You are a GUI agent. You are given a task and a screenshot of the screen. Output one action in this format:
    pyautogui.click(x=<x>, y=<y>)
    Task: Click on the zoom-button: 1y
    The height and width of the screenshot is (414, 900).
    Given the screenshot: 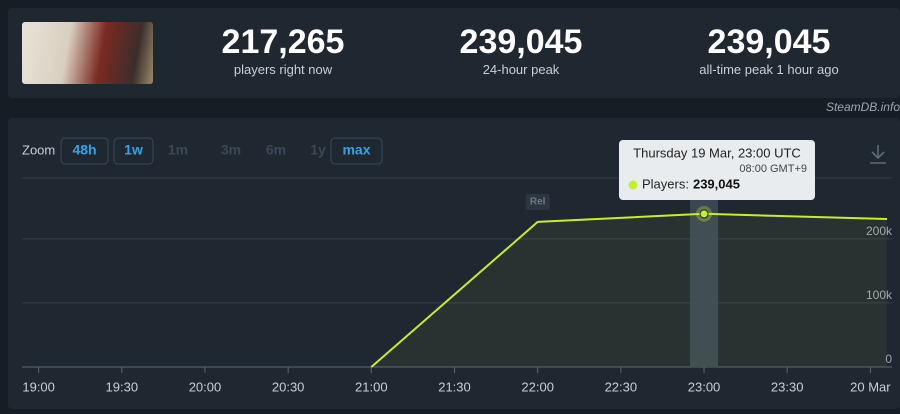 What is the action you would take?
    pyautogui.click(x=318, y=150)
    